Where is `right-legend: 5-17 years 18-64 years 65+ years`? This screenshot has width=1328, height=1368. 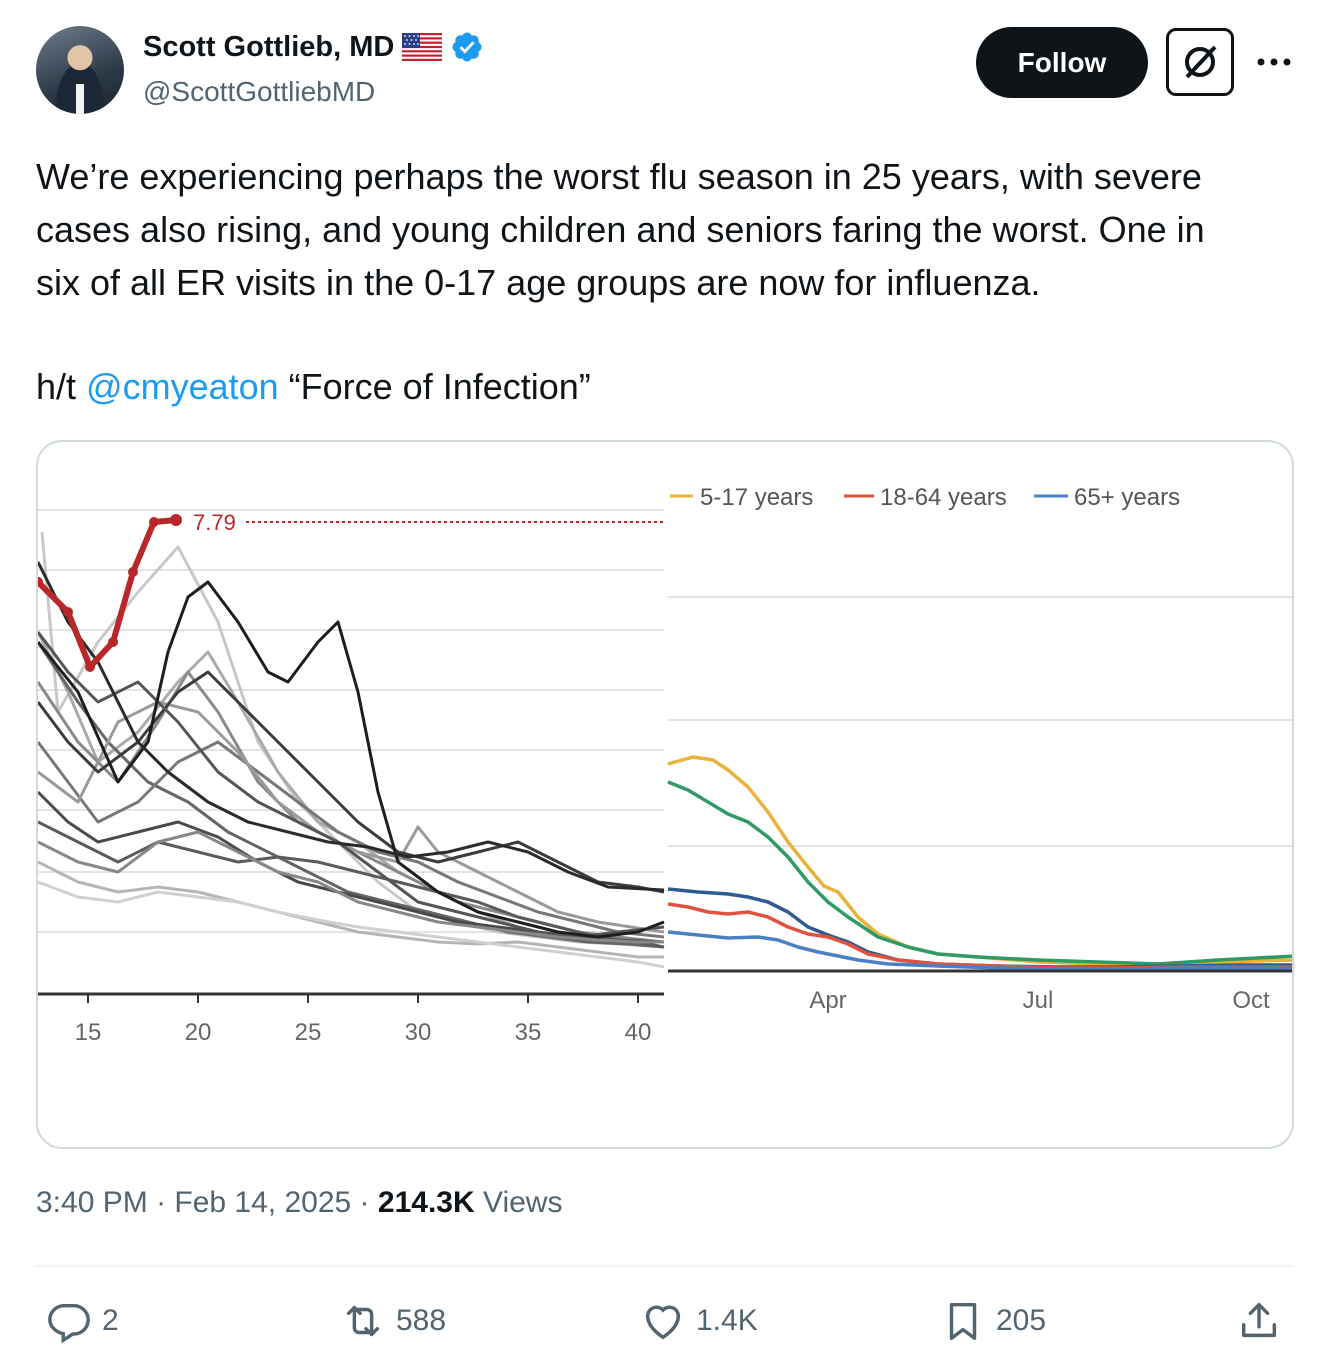 right-legend: 5-17 years 18-64 years 65+ years is located at coordinates (925, 497).